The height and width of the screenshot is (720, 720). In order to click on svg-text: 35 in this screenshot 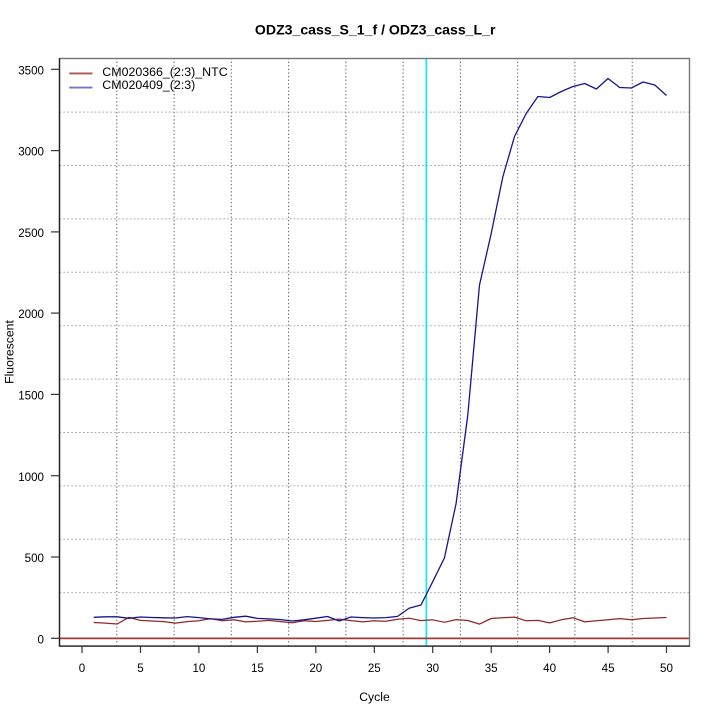, I will do `click(491, 668)`.